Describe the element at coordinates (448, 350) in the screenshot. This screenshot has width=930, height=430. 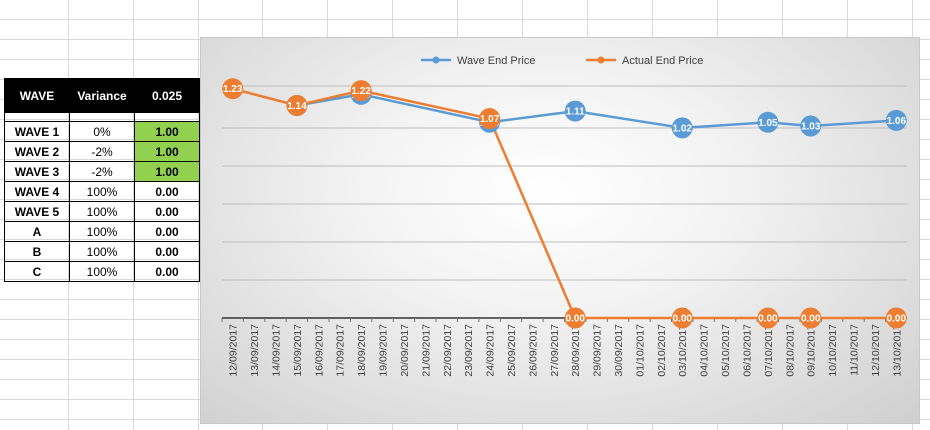
I see `x-tick-label: 22/09/2017` at that location.